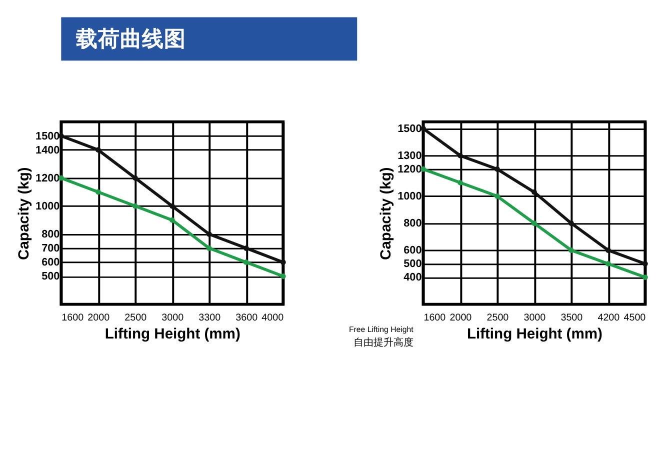  What do you see at coordinates (210, 318) in the screenshot?
I see `x-tick-label: 3300` at bounding box center [210, 318].